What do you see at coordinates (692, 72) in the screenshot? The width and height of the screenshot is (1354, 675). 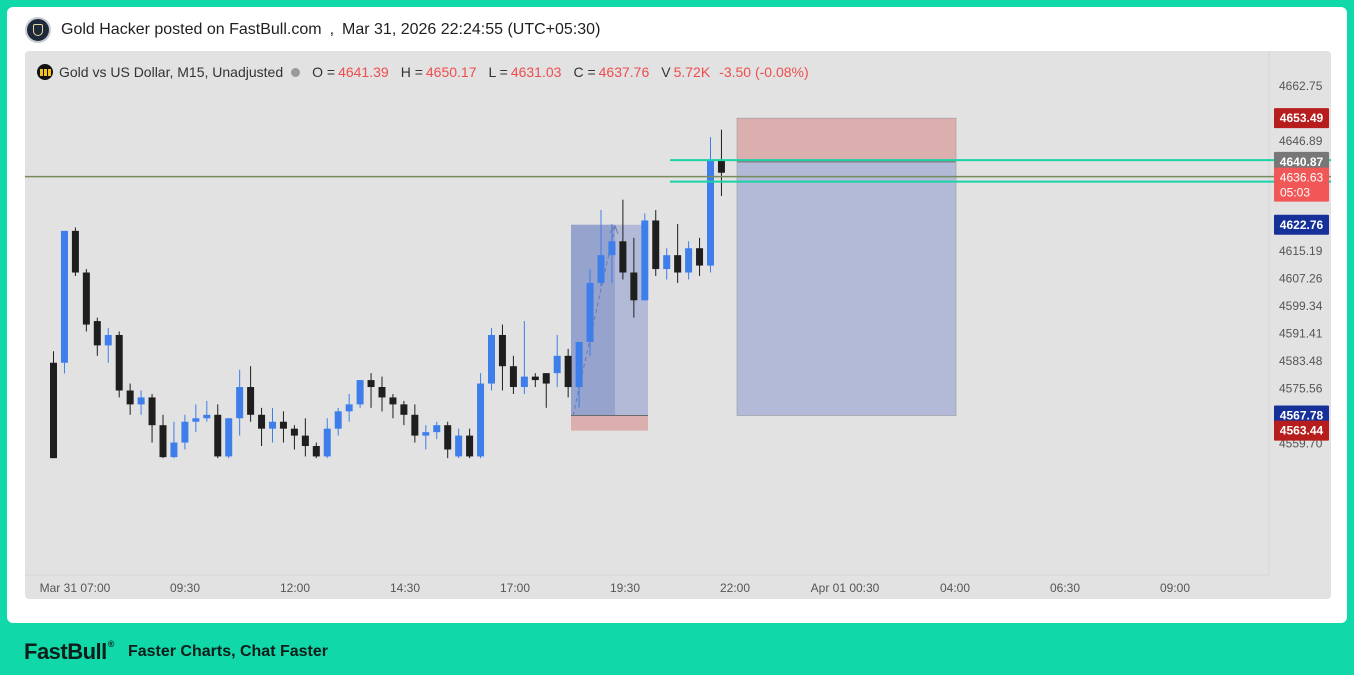 I see `volume-value: 5.72K` at bounding box center [692, 72].